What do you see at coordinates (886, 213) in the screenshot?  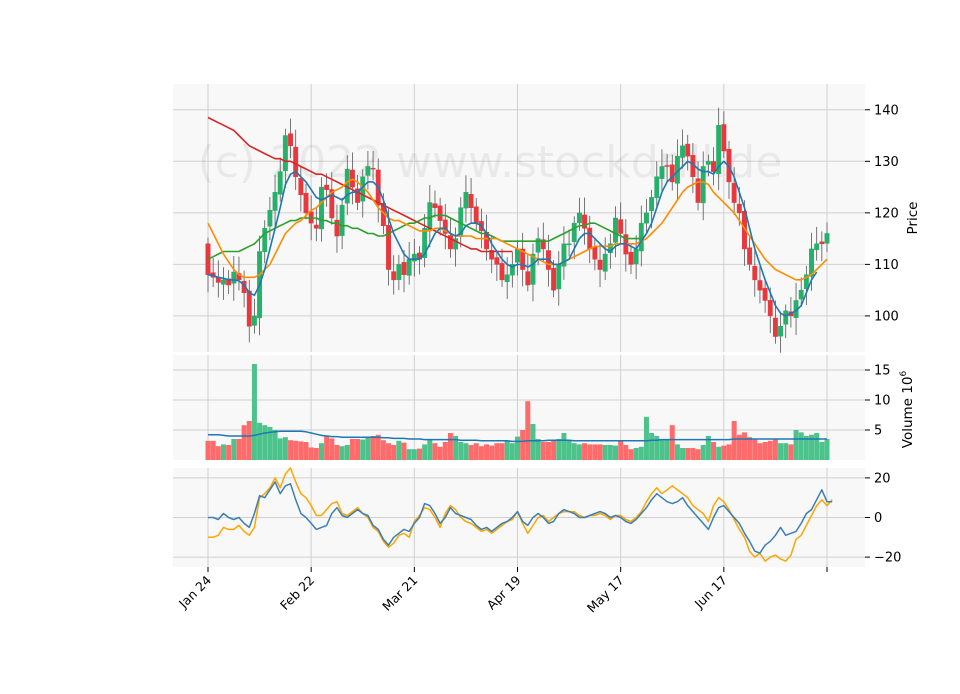 I see `y-tick-label: 120` at bounding box center [886, 213].